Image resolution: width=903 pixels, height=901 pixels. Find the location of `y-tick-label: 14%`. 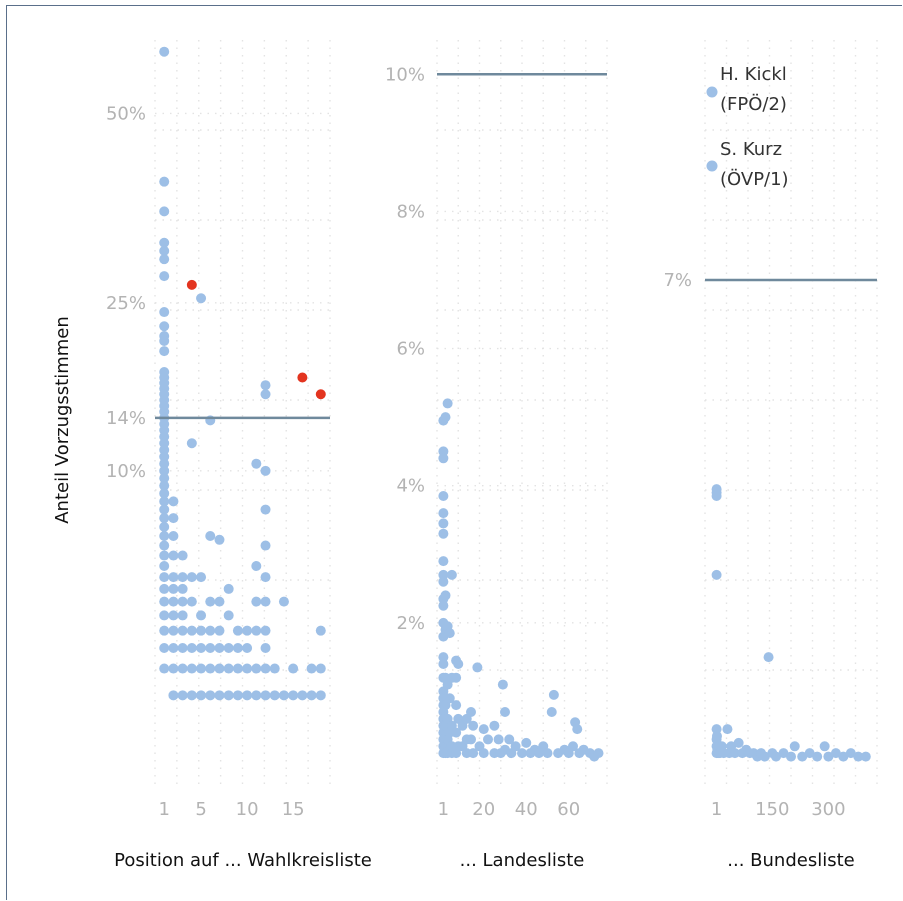

y-tick-label: 14% is located at coordinates (126, 418).